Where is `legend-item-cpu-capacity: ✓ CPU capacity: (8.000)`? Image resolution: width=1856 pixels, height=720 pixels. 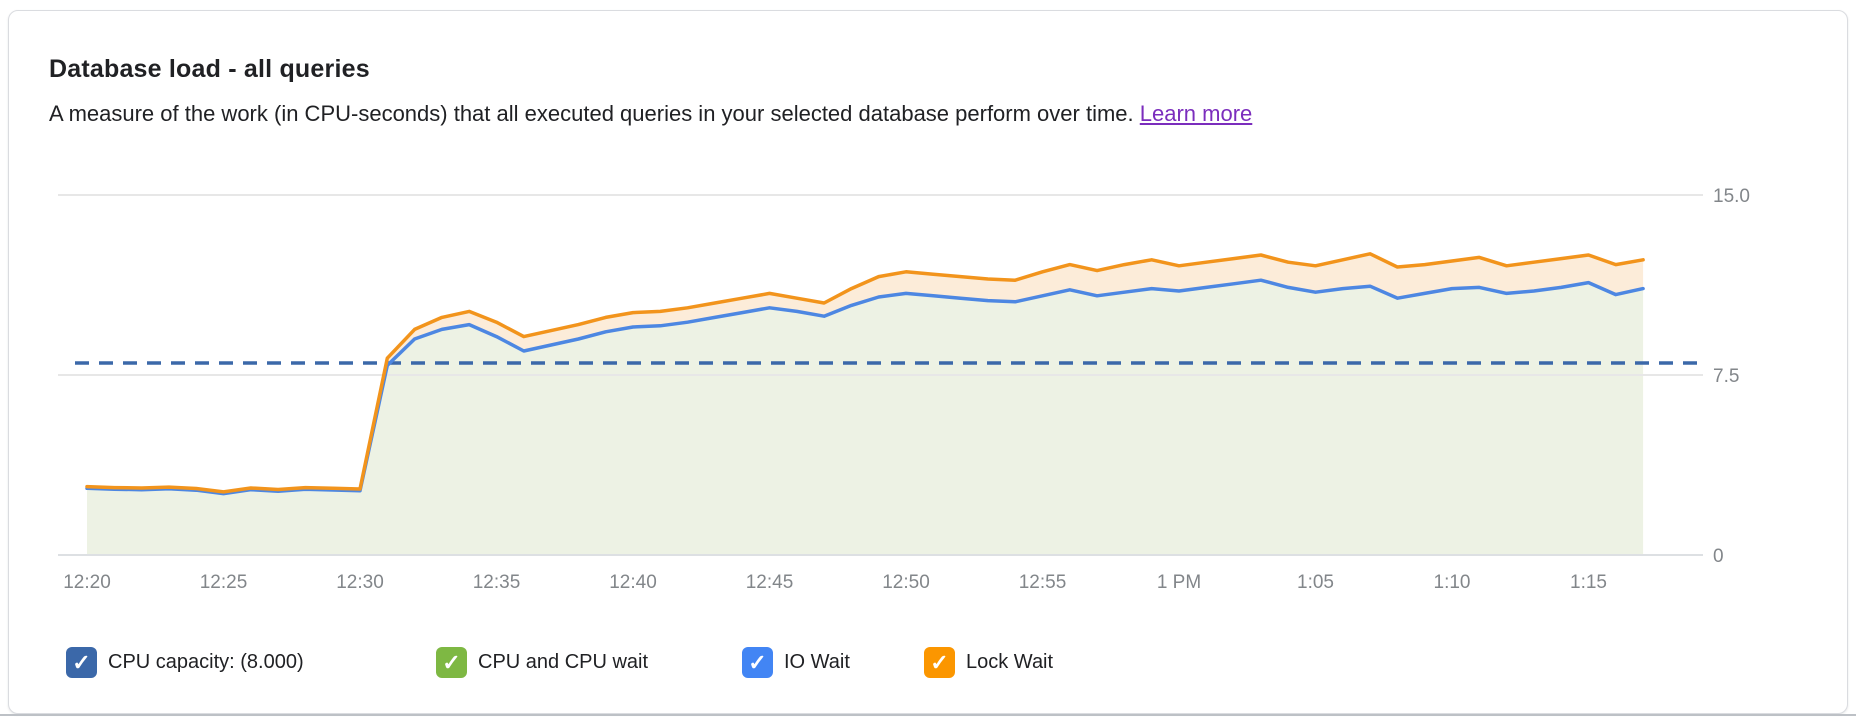
legend-item-cpu-capacity: ✓ CPU capacity: (8.000) is located at coordinates (185, 662).